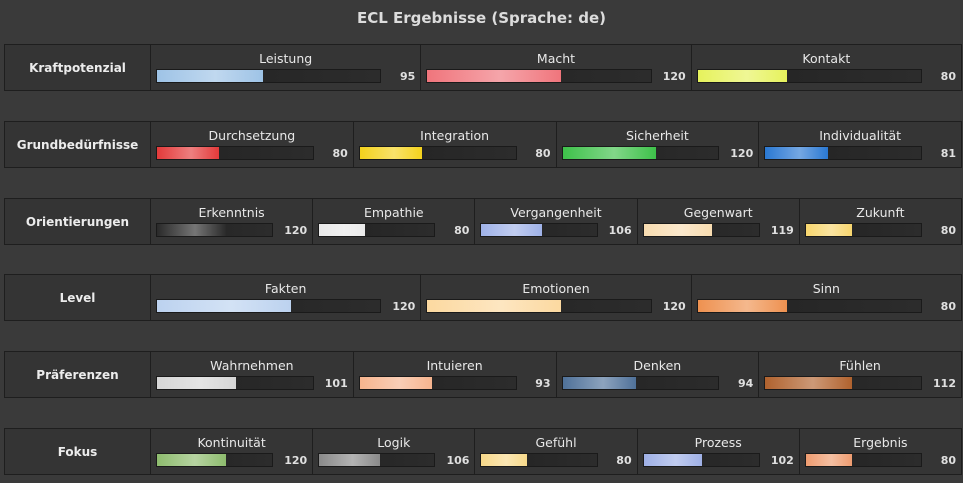 This screenshot has height=483, width=963. I want to click on metric-label: Logik, so click(394, 442).